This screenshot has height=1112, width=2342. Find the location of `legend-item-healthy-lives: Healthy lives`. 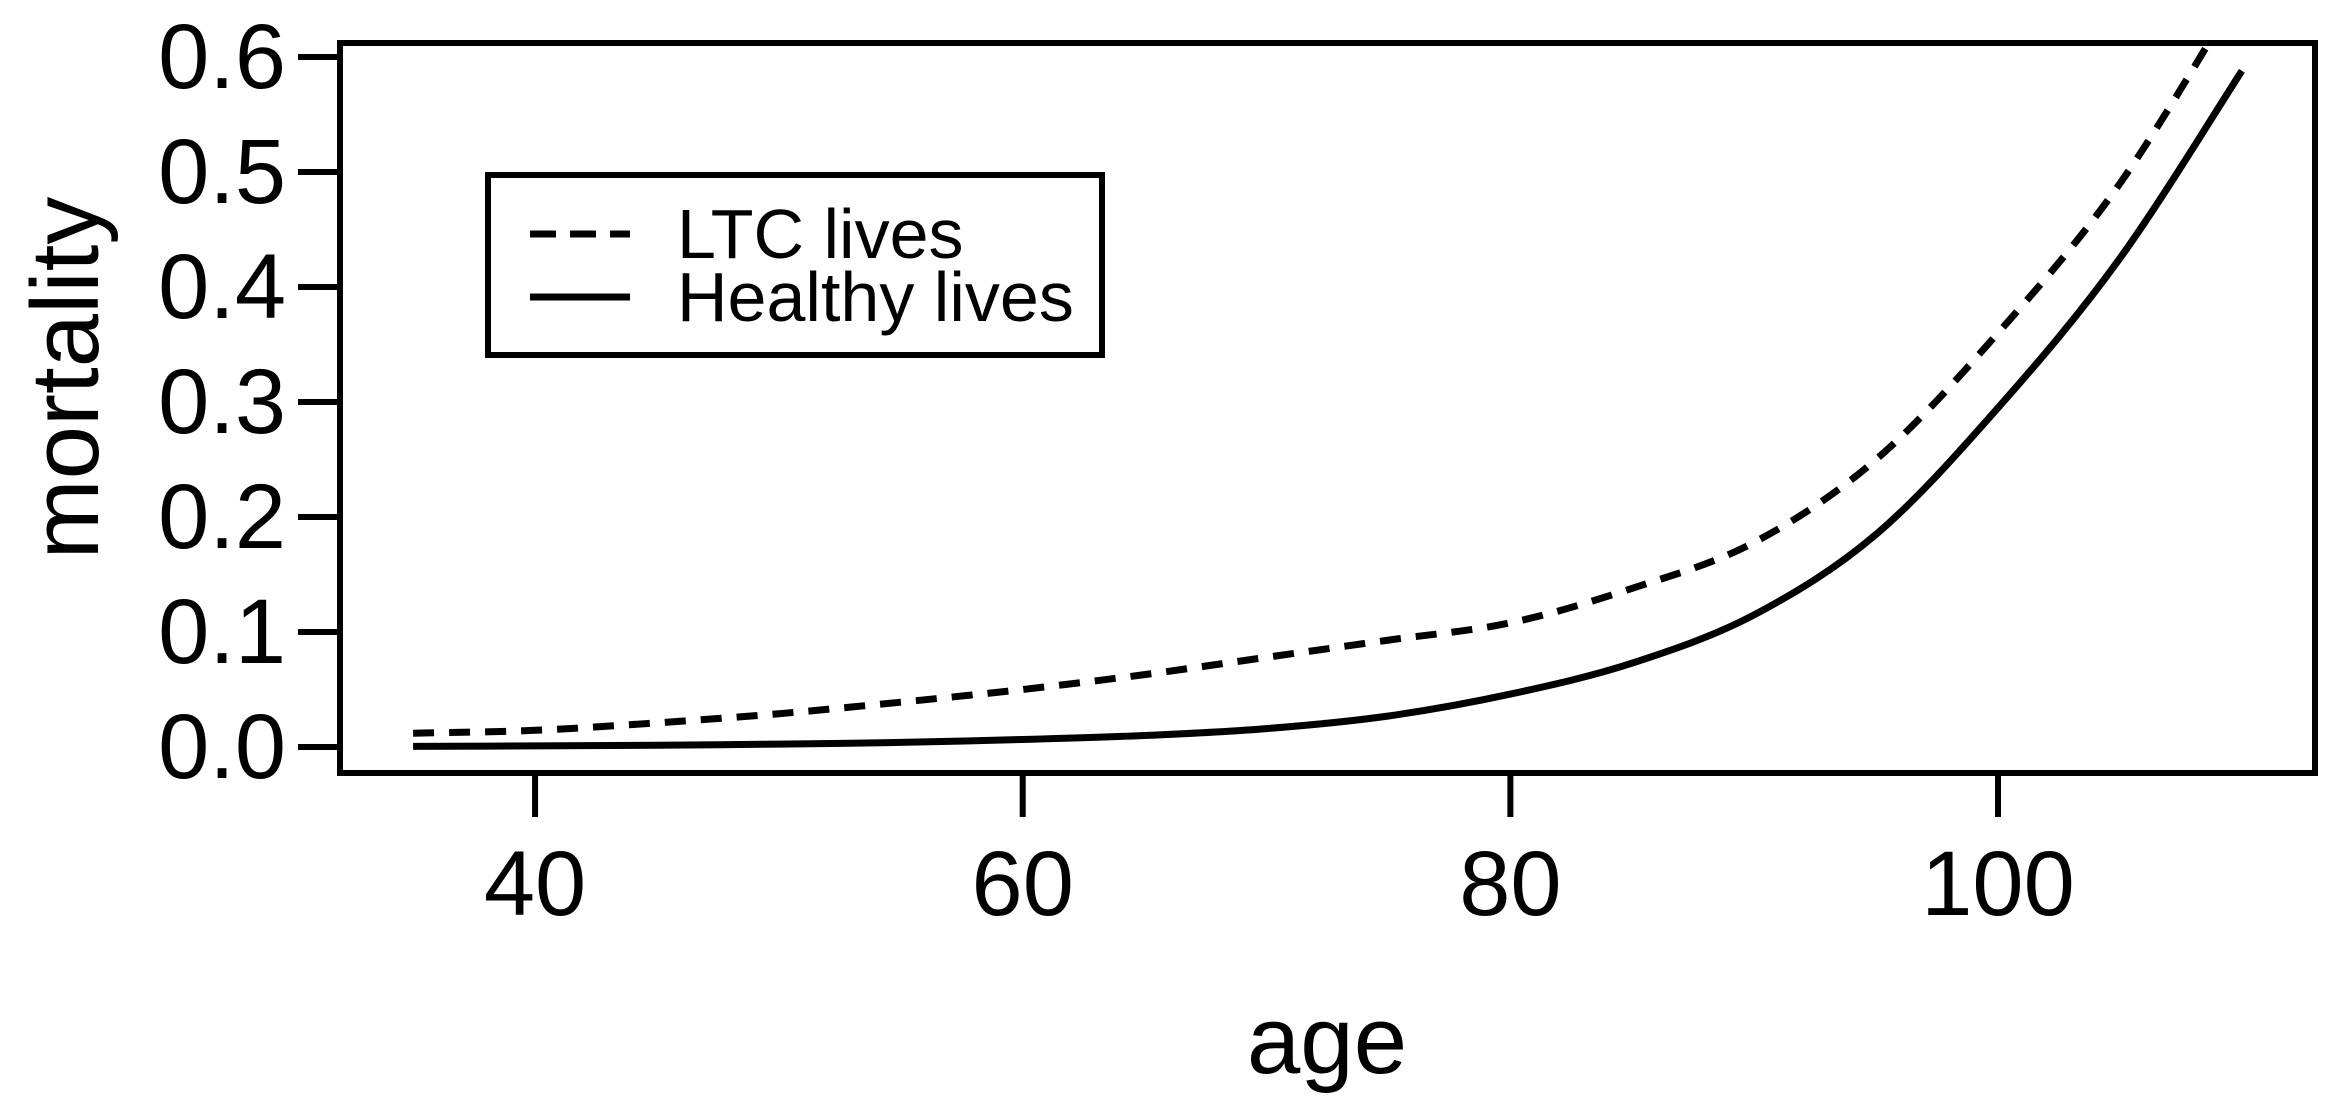

legend-item-healthy-lives: Healthy lives is located at coordinates (802, 297).